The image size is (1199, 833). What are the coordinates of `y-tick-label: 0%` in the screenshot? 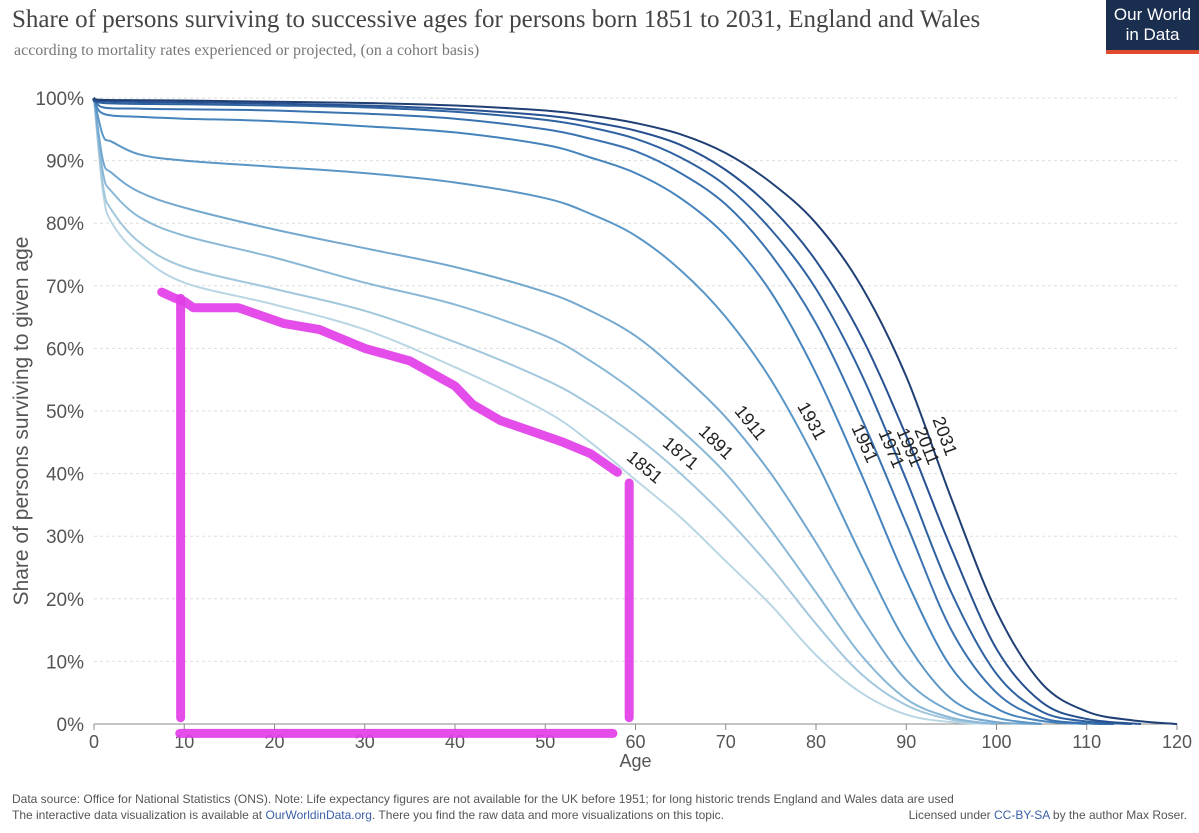 It's located at (71, 725).